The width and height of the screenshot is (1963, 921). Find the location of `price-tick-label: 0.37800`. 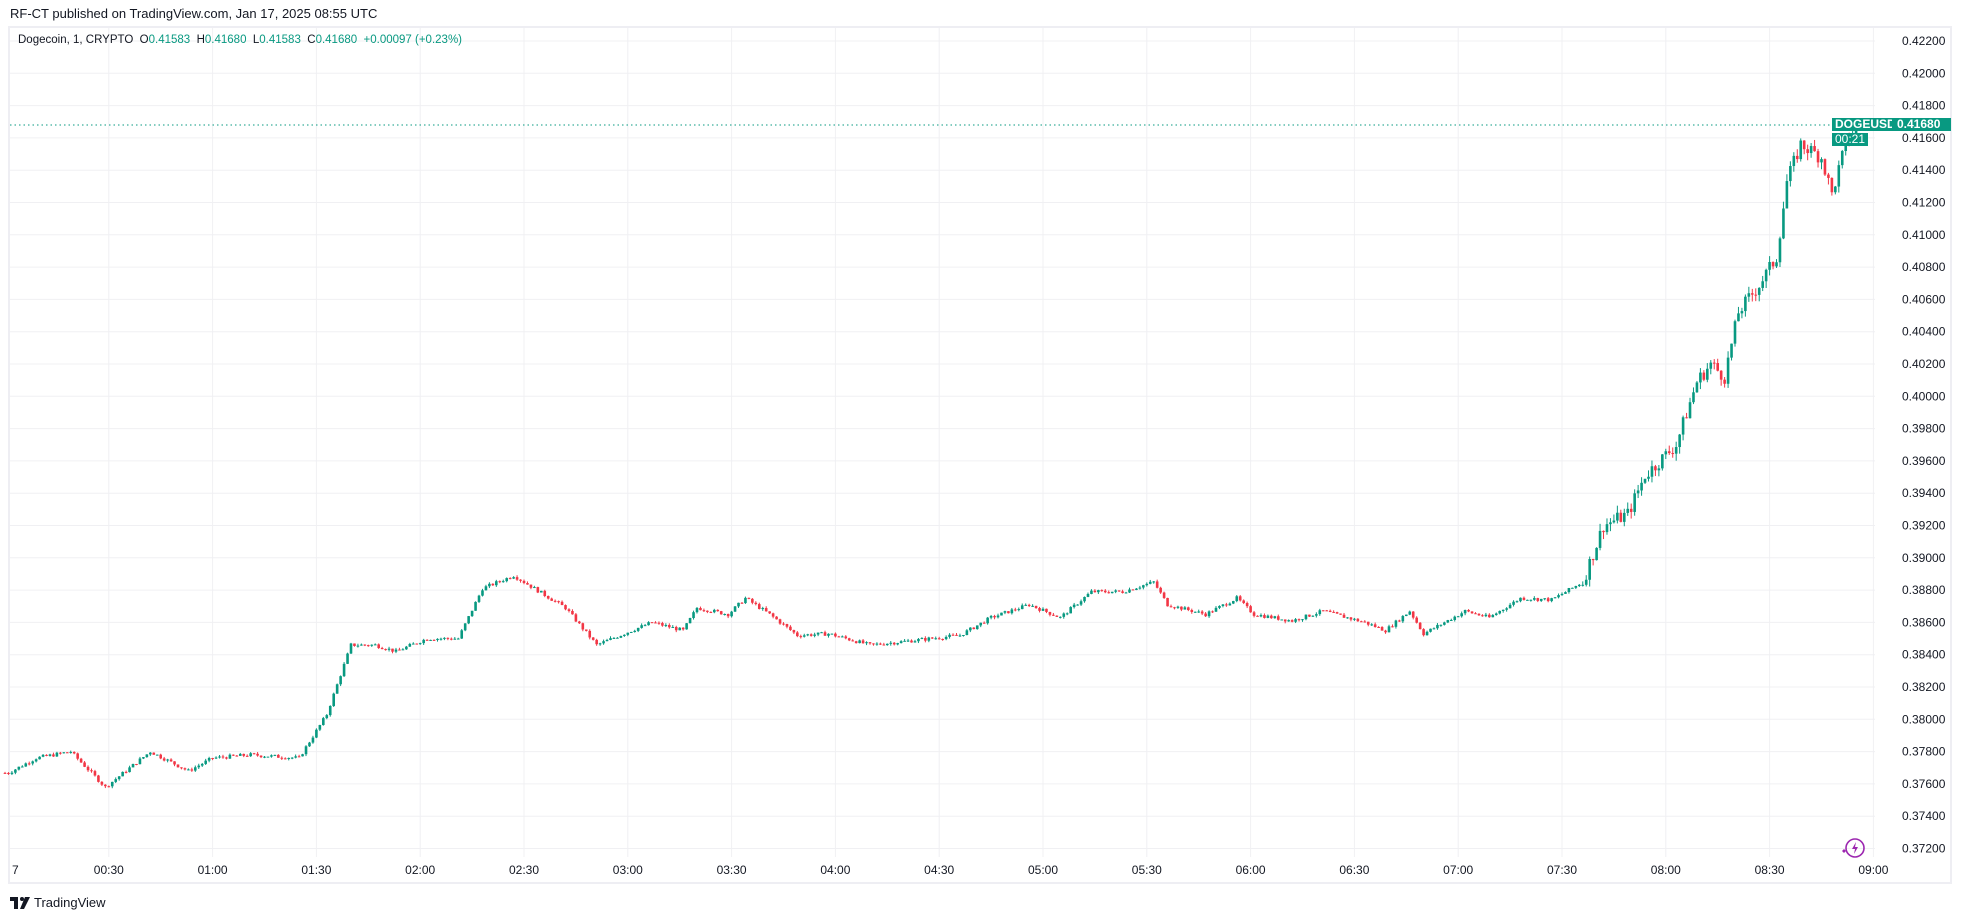

price-tick-label: 0.37800 is located at coordinates (1924, 752).